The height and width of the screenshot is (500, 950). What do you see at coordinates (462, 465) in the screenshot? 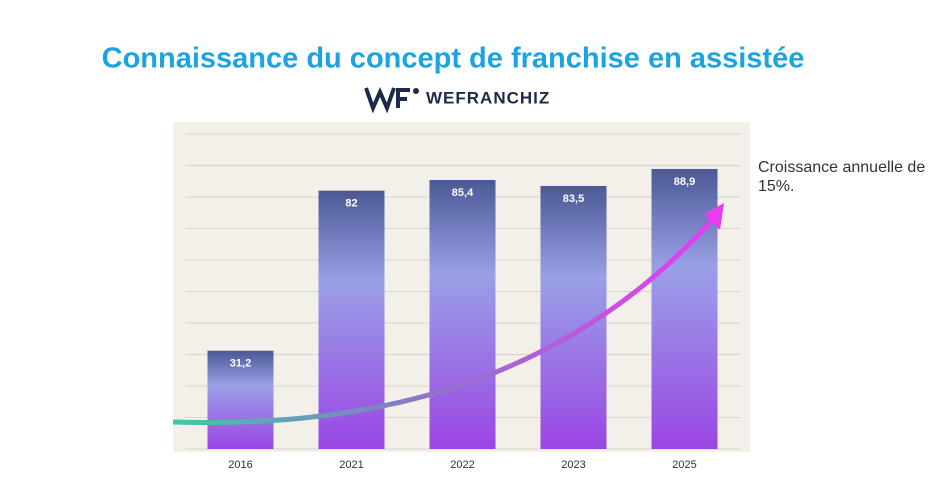
I see `x-tick-label: 2022` at bounding box center [462, 465].